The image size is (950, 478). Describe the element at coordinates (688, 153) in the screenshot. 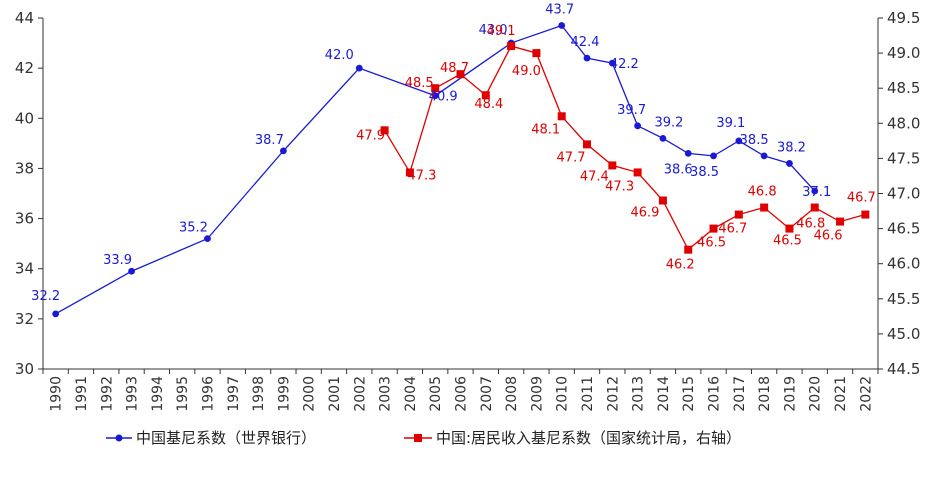

I see `data-point-0-2015` at that location.